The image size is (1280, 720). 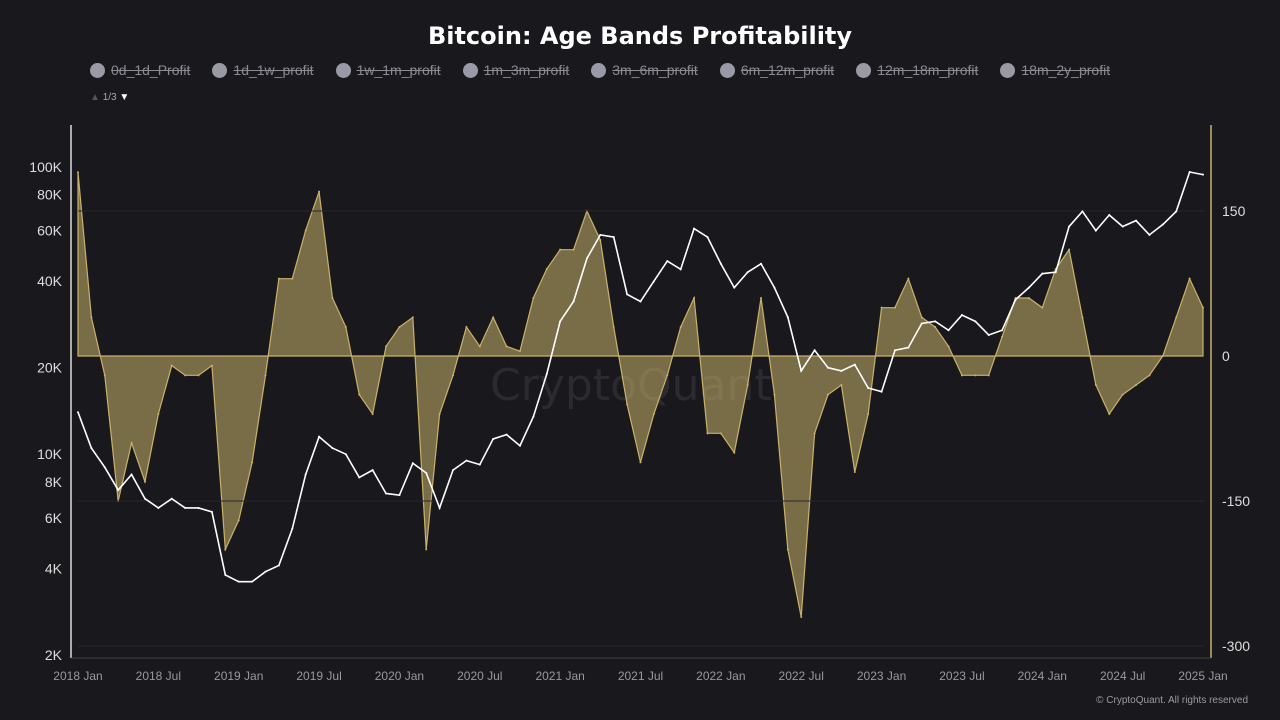 What do you see at coordinates (640, 36) in the screenshot?
I see `chart-title: Bitcoin: Age Bands Profitability` at bounding box center [640, 36].